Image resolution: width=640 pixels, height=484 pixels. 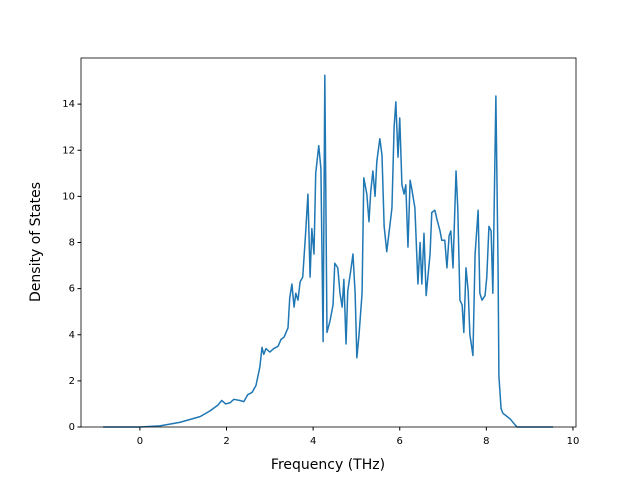 I want to click on y-tick-label: 10, so click(x=68, y=196).